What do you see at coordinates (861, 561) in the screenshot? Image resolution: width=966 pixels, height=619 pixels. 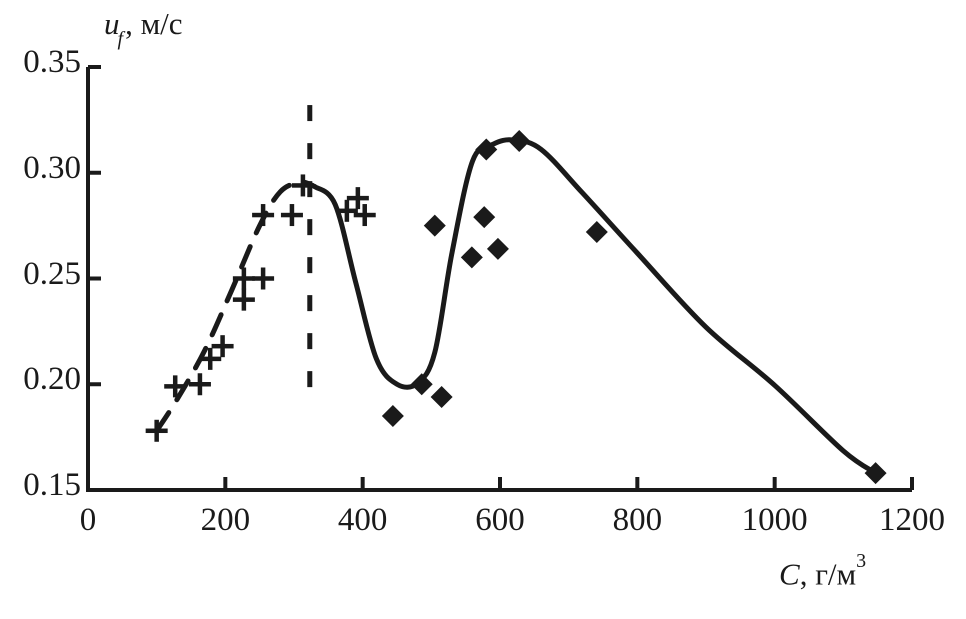 I see `x-axis-label-exponent: 3` at bounding box center [861, 561].